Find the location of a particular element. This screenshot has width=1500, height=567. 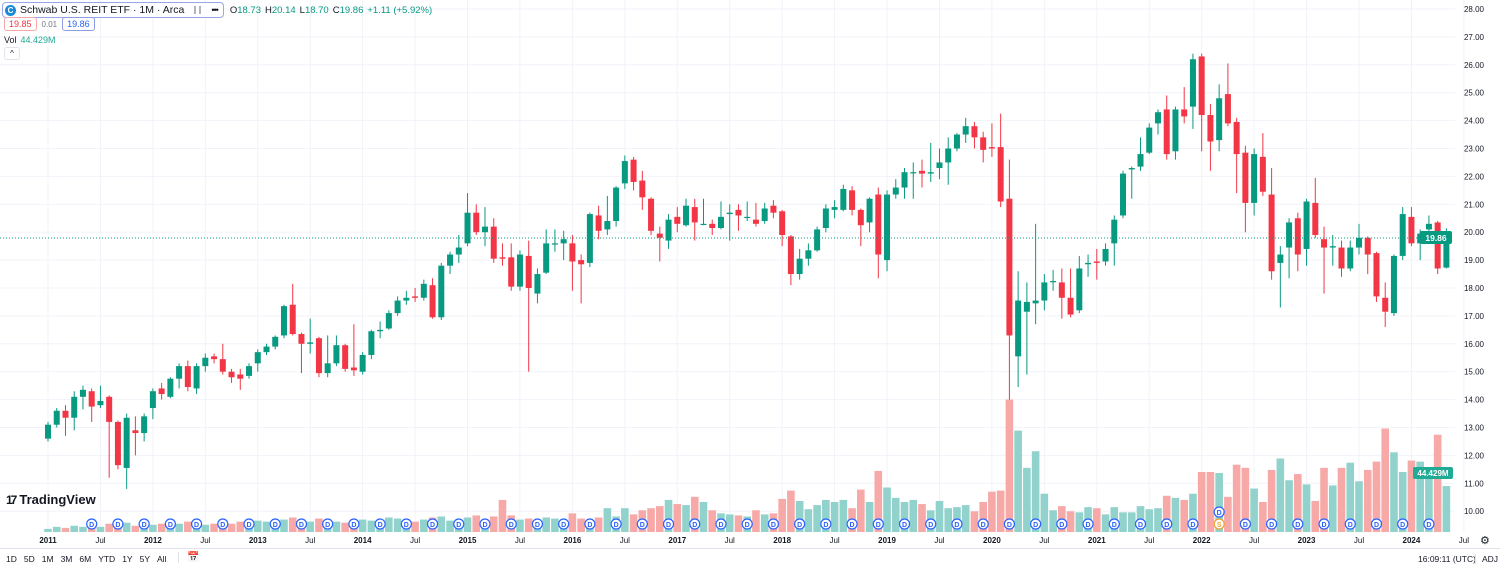

date-range-calendar-icon: 📅 is located at coordinates (188, 557).